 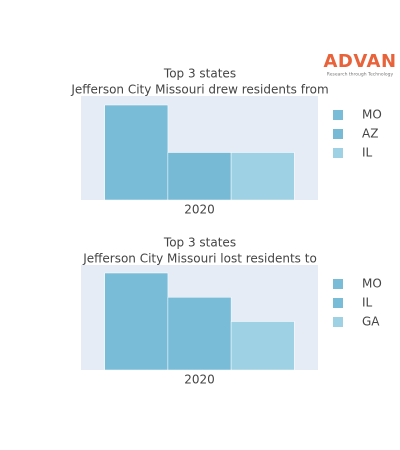 I want to click on logo: ADVAN, so click(x=359, y=61).